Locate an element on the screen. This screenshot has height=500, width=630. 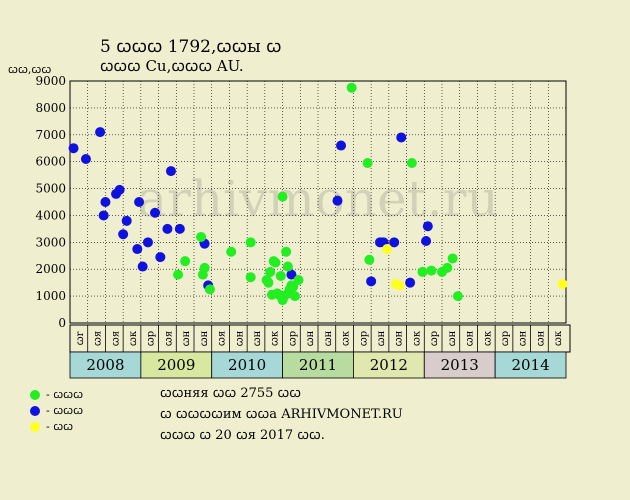
y-axis-label: ꞷꞷ,ꞷꞷ is located at coordinates (30, 69).